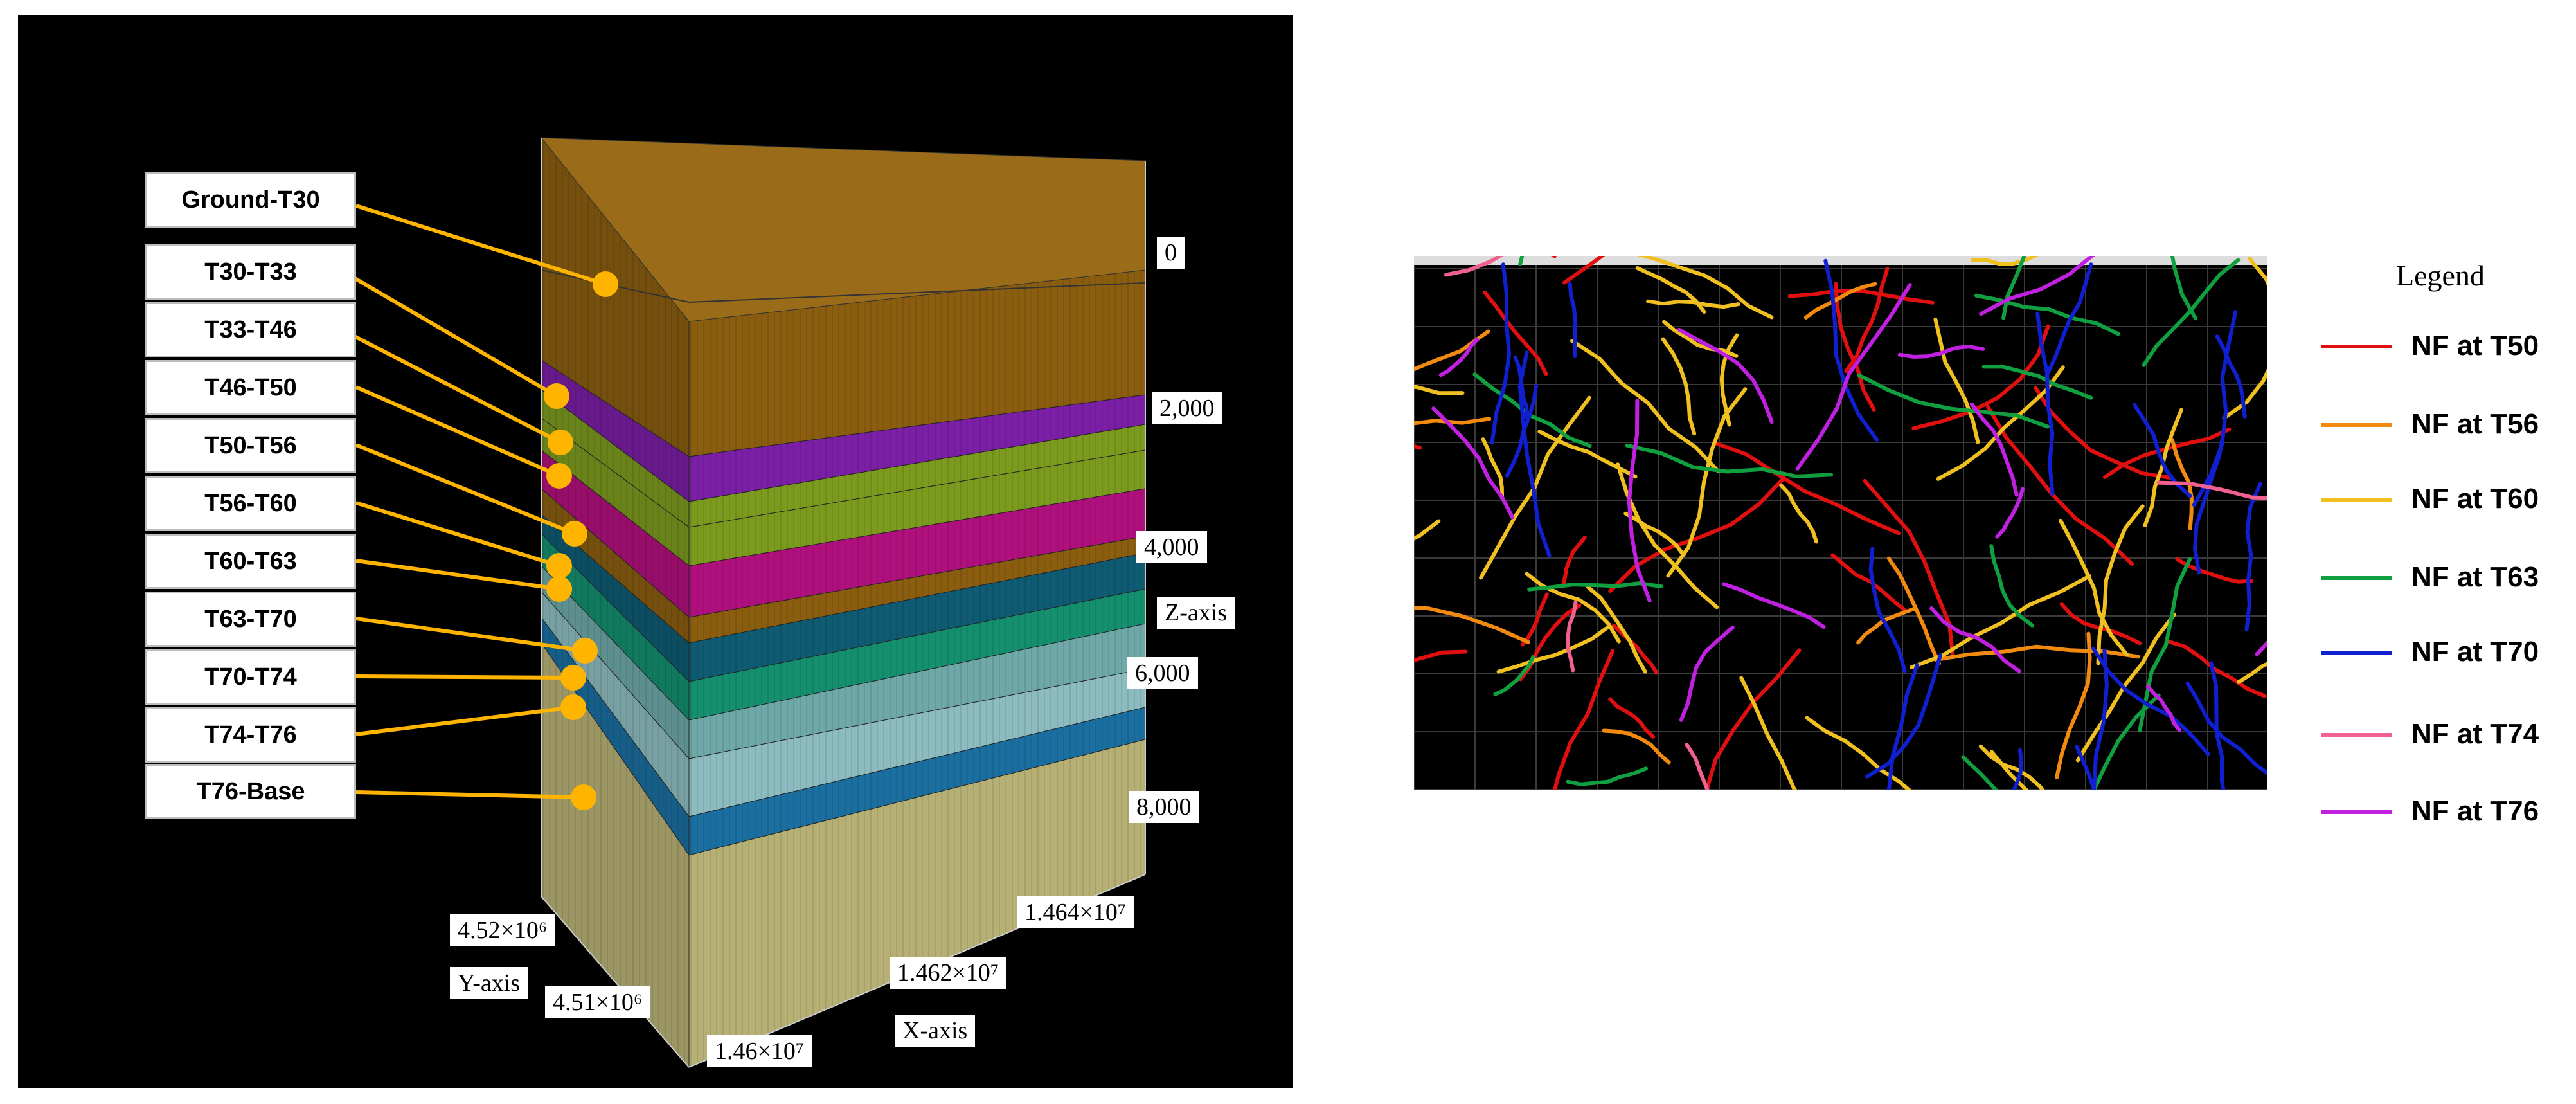 This screenshot has width=2576, height=1104. What do you see at coordinates (250, 503) in the screenshot?
I see `layer-label-t56-t60: T56-T60` at bounding box center [250, 503].